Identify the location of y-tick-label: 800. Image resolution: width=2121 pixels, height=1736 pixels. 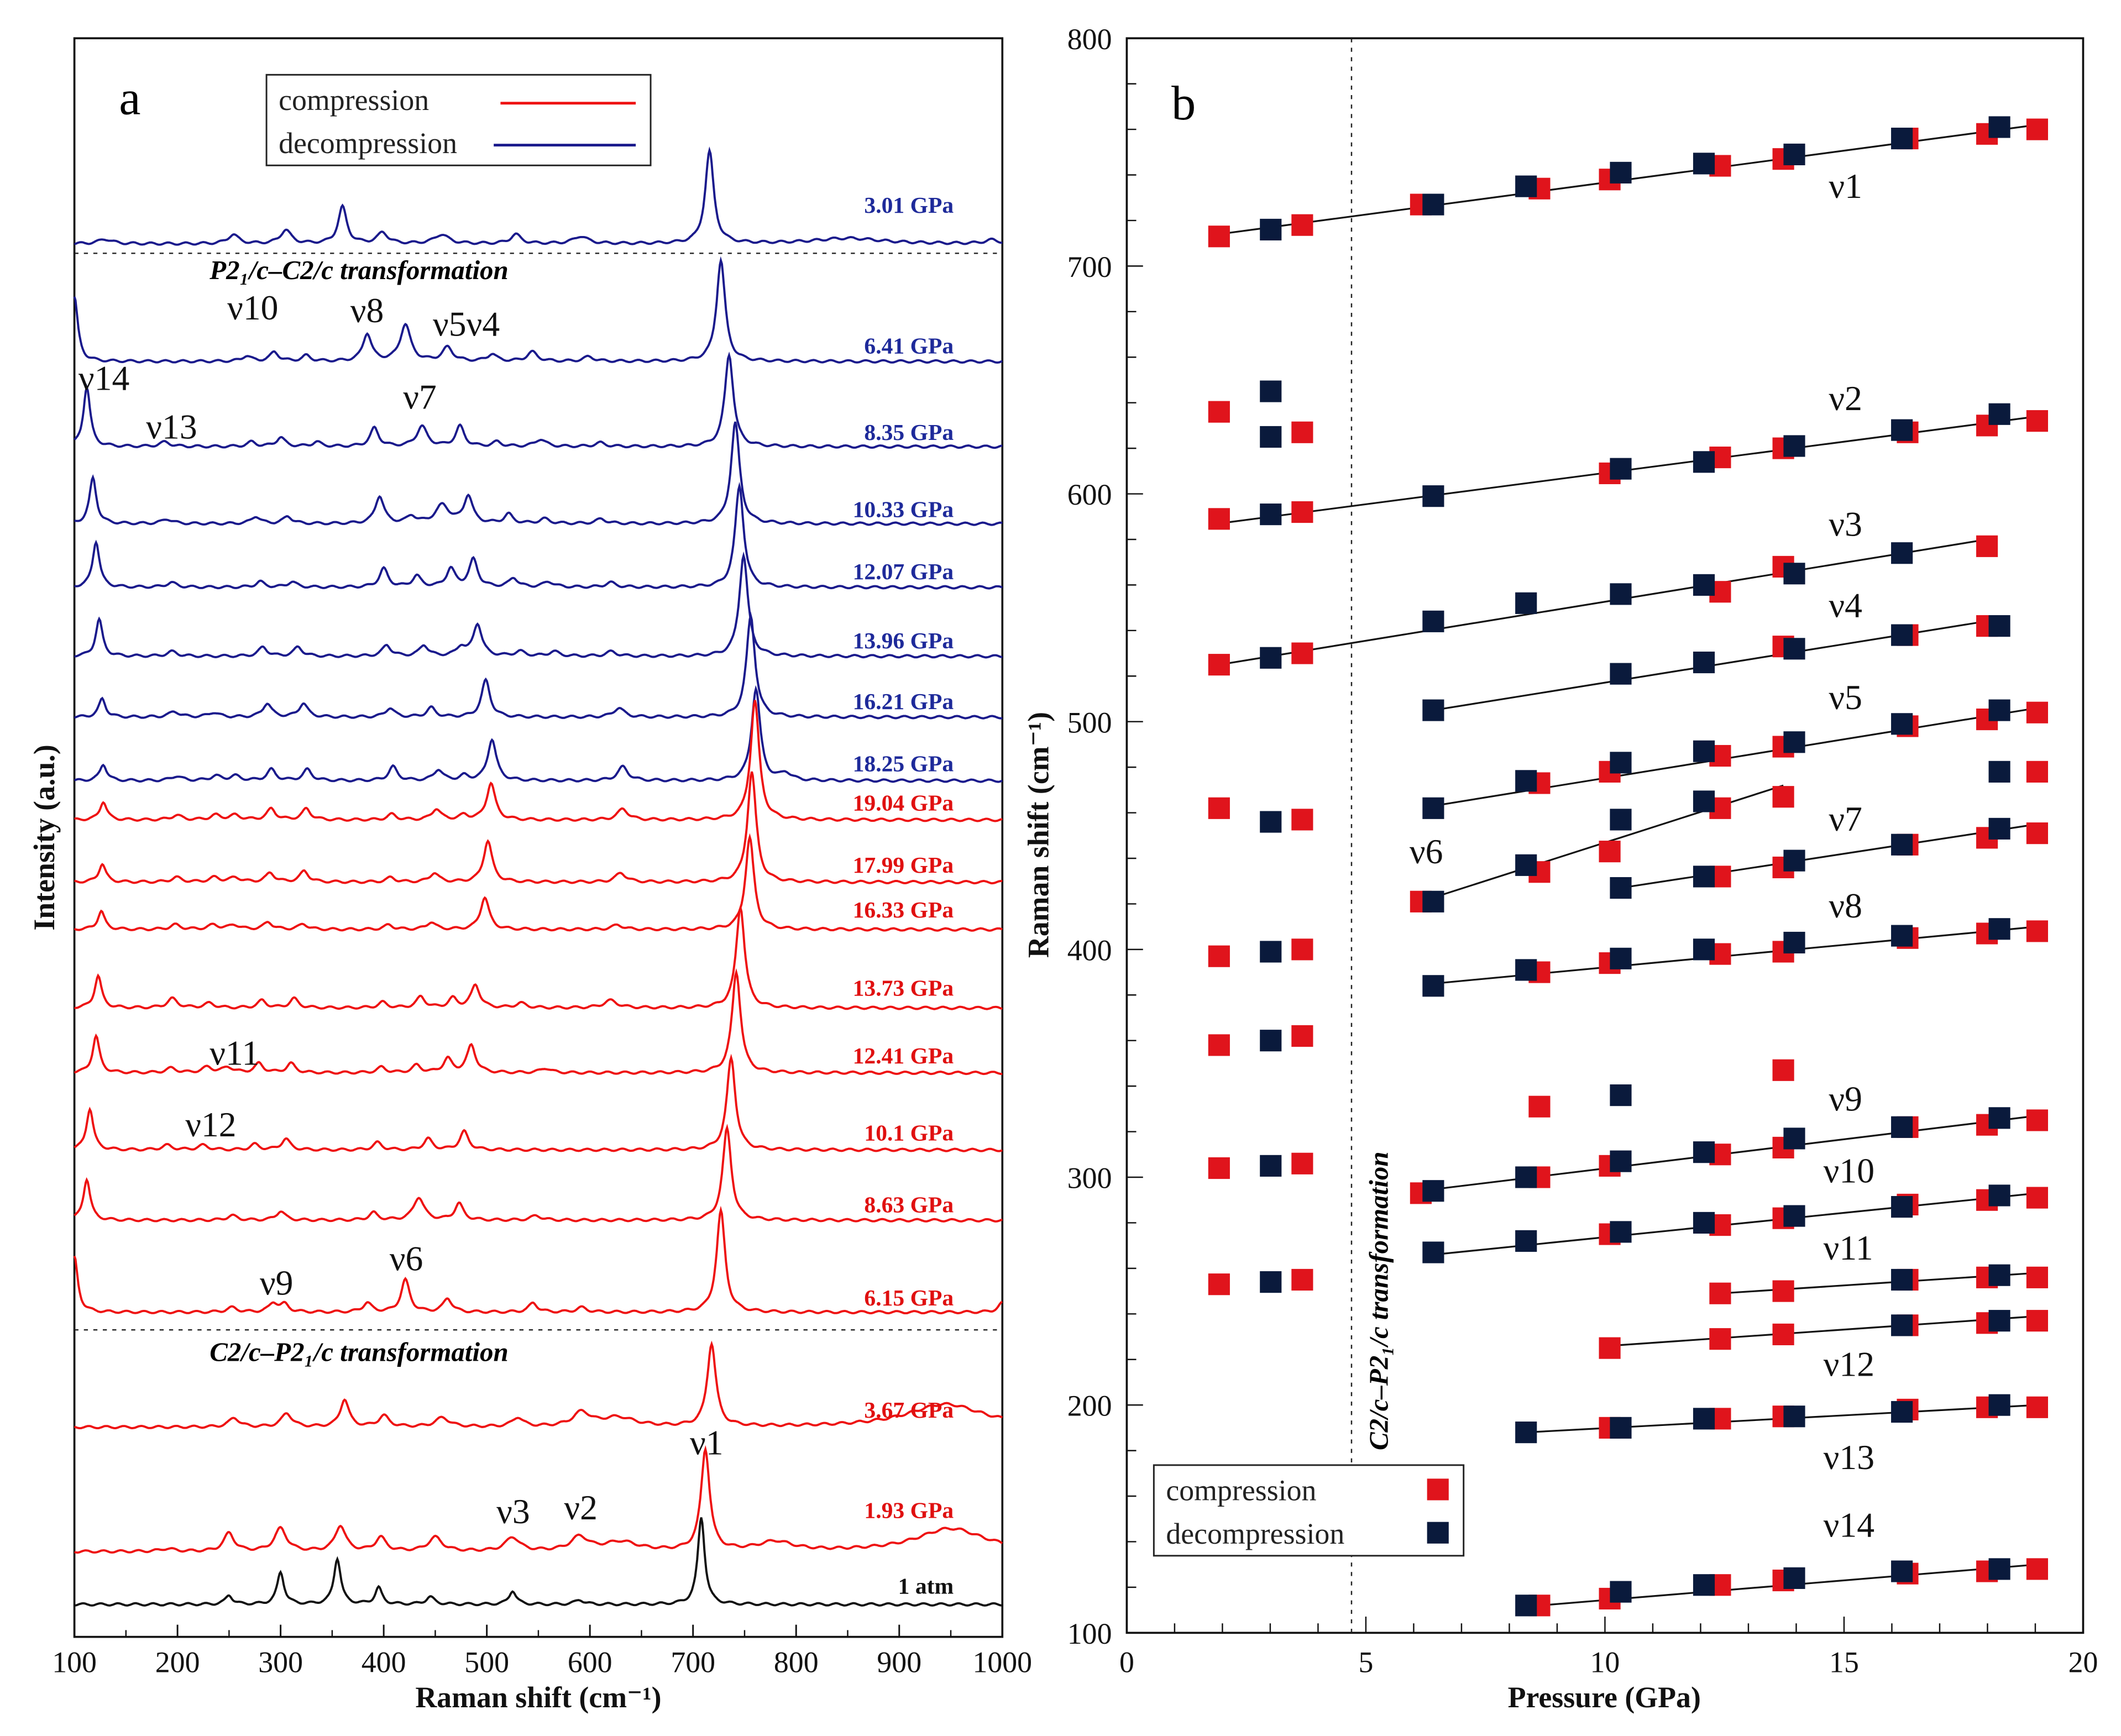
(1089, 40).